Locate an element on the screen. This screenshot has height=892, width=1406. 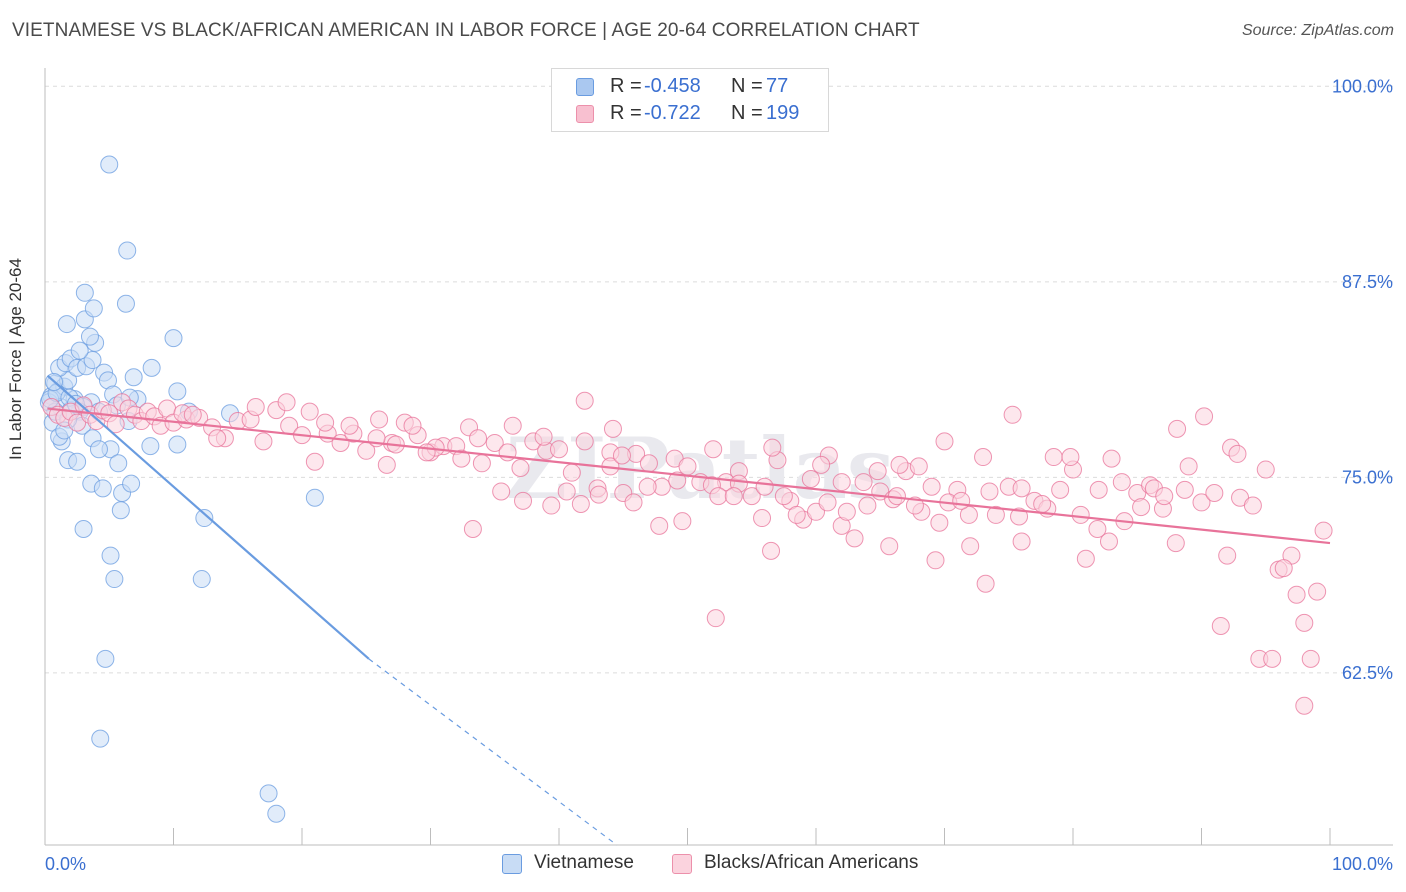
x-tick-label: 100.0% is located at coordinates (1362, 864).